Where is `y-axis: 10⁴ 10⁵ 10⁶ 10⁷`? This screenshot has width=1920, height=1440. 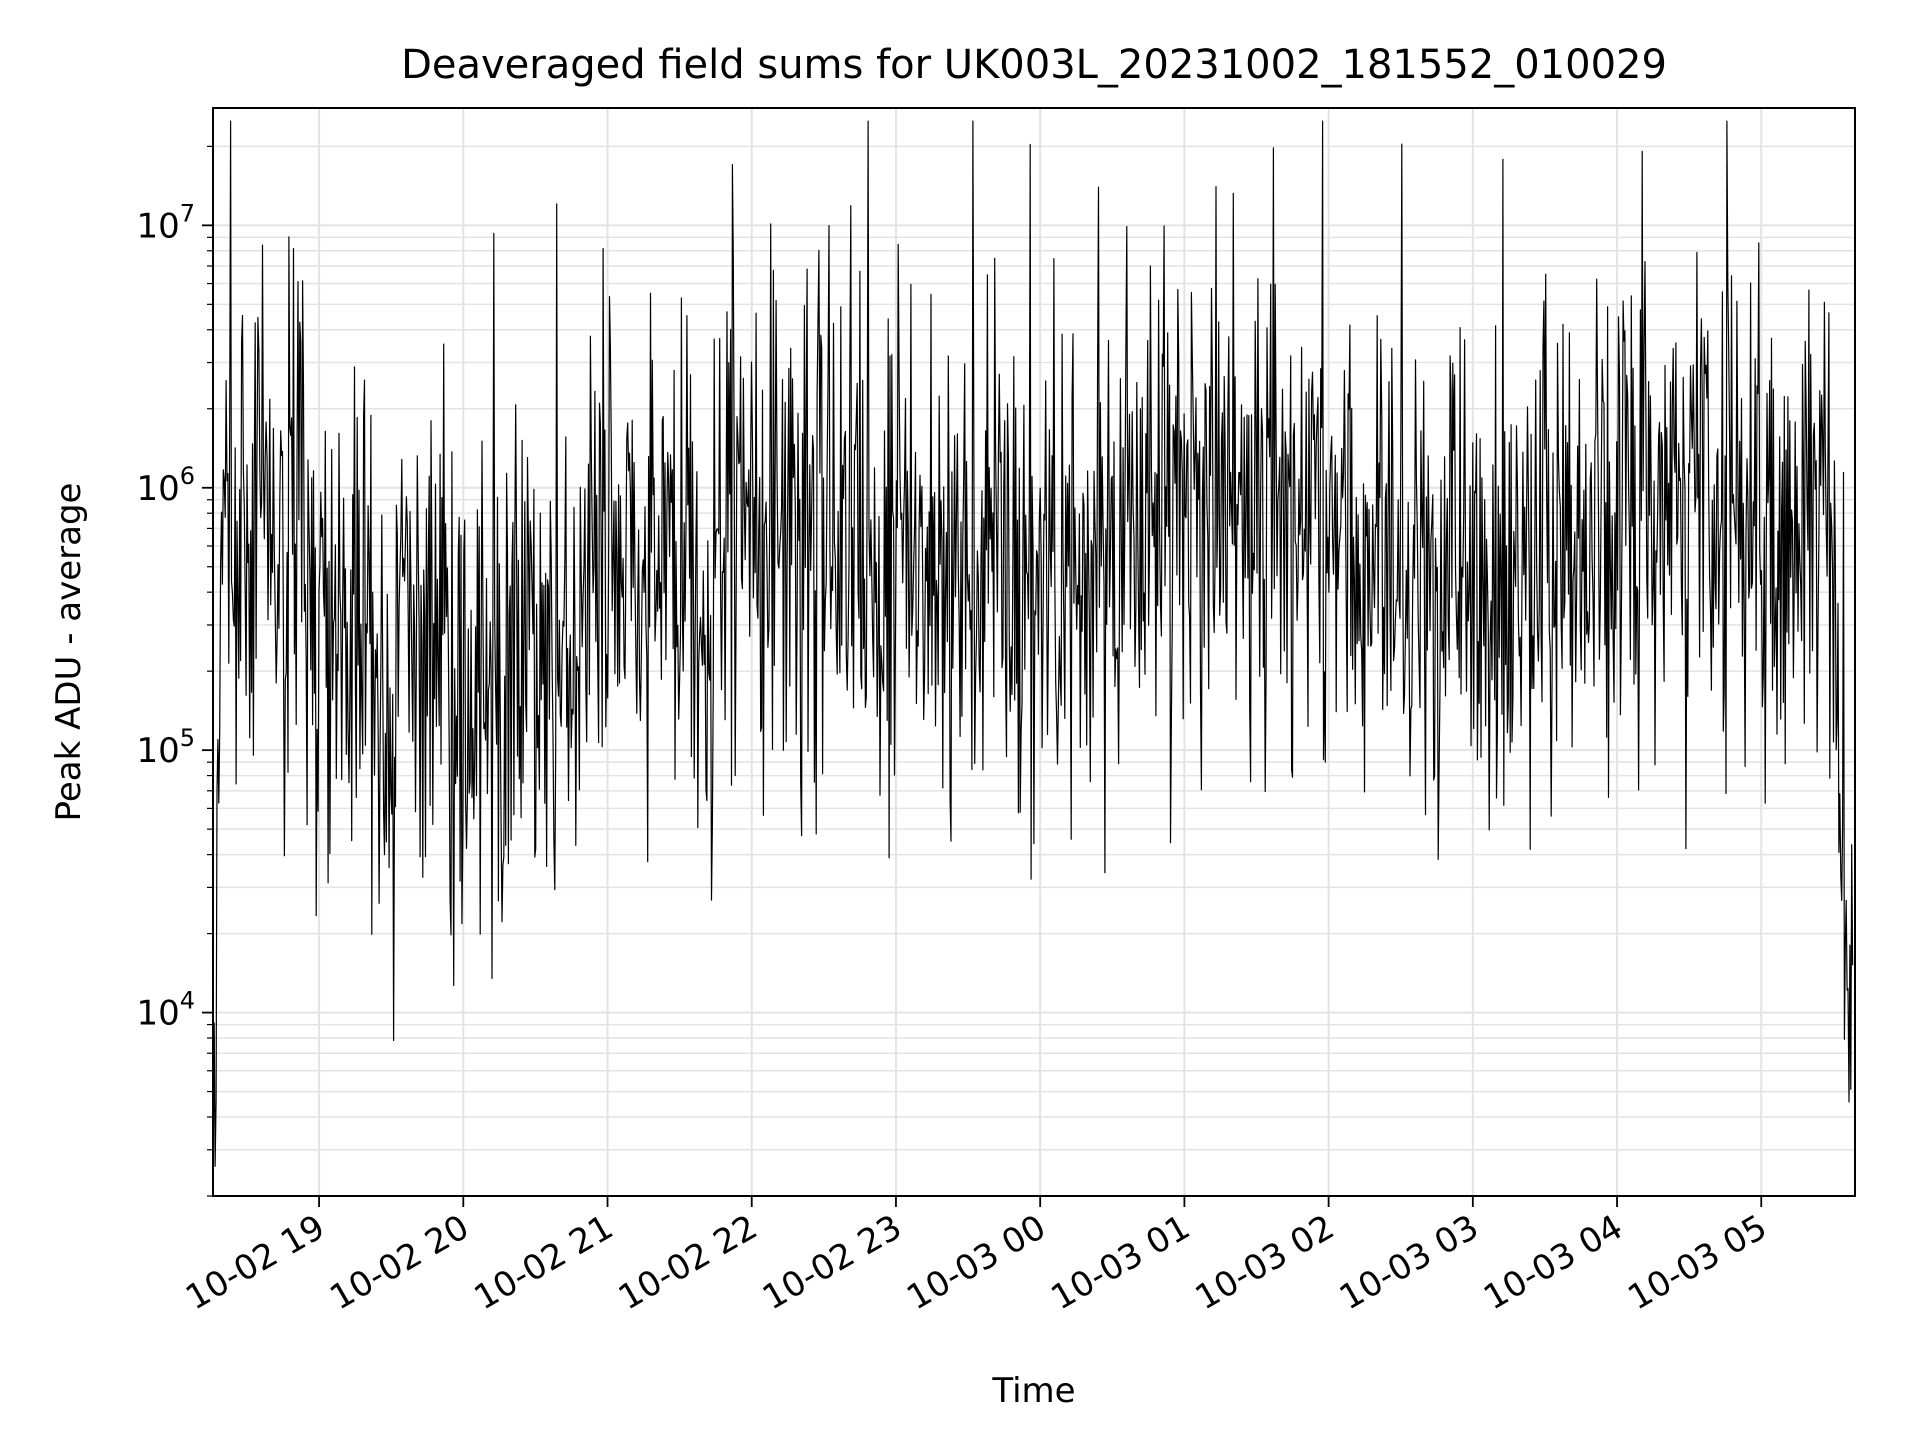 y-axis: 10⁴ 10⁵ 10⁶ 10⁷ is located at coordinates (174, 671).